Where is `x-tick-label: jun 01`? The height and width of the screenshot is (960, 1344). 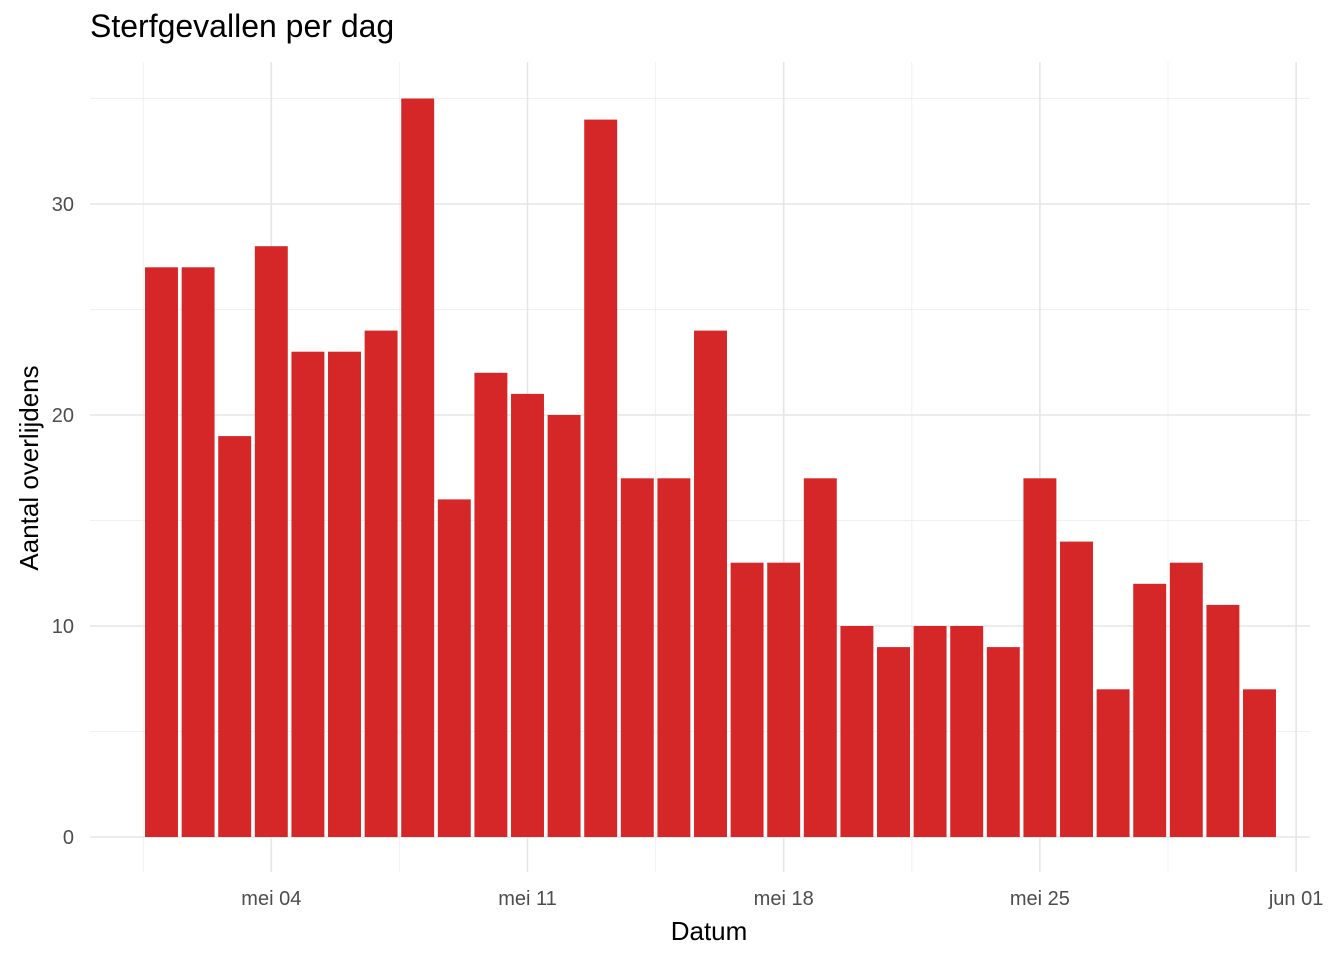 x-tick-label: jun 01 is located at coordinates (1296, 899).